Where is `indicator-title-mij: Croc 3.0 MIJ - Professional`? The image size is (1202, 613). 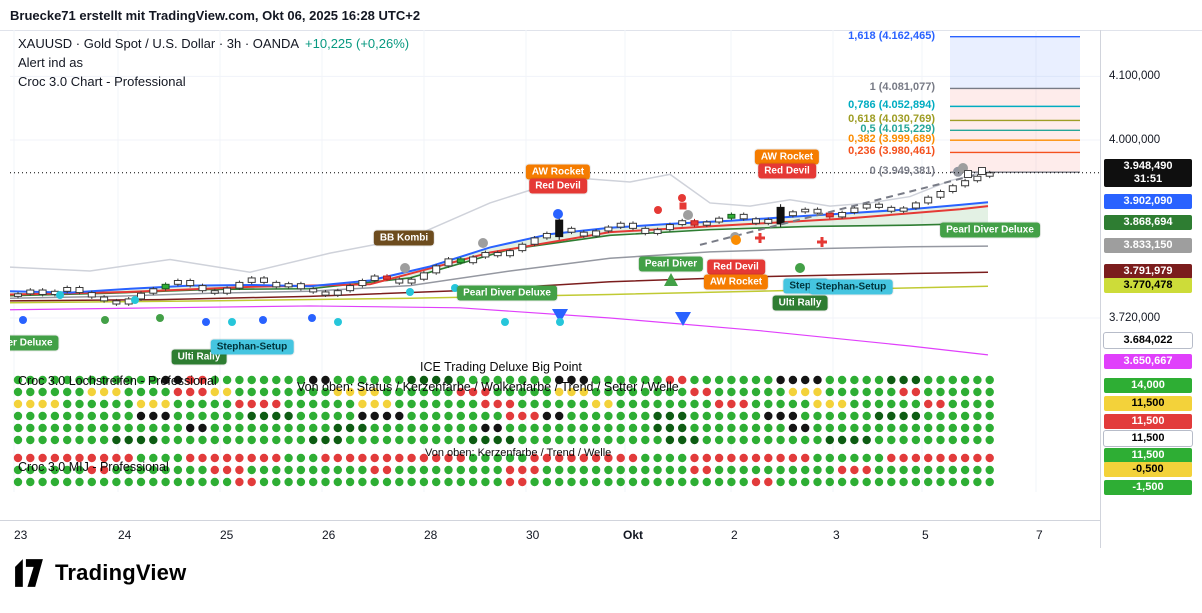 indicator-title-mij: Croc 3.0 MIJ - Professional is located at coordinates (93, 467).